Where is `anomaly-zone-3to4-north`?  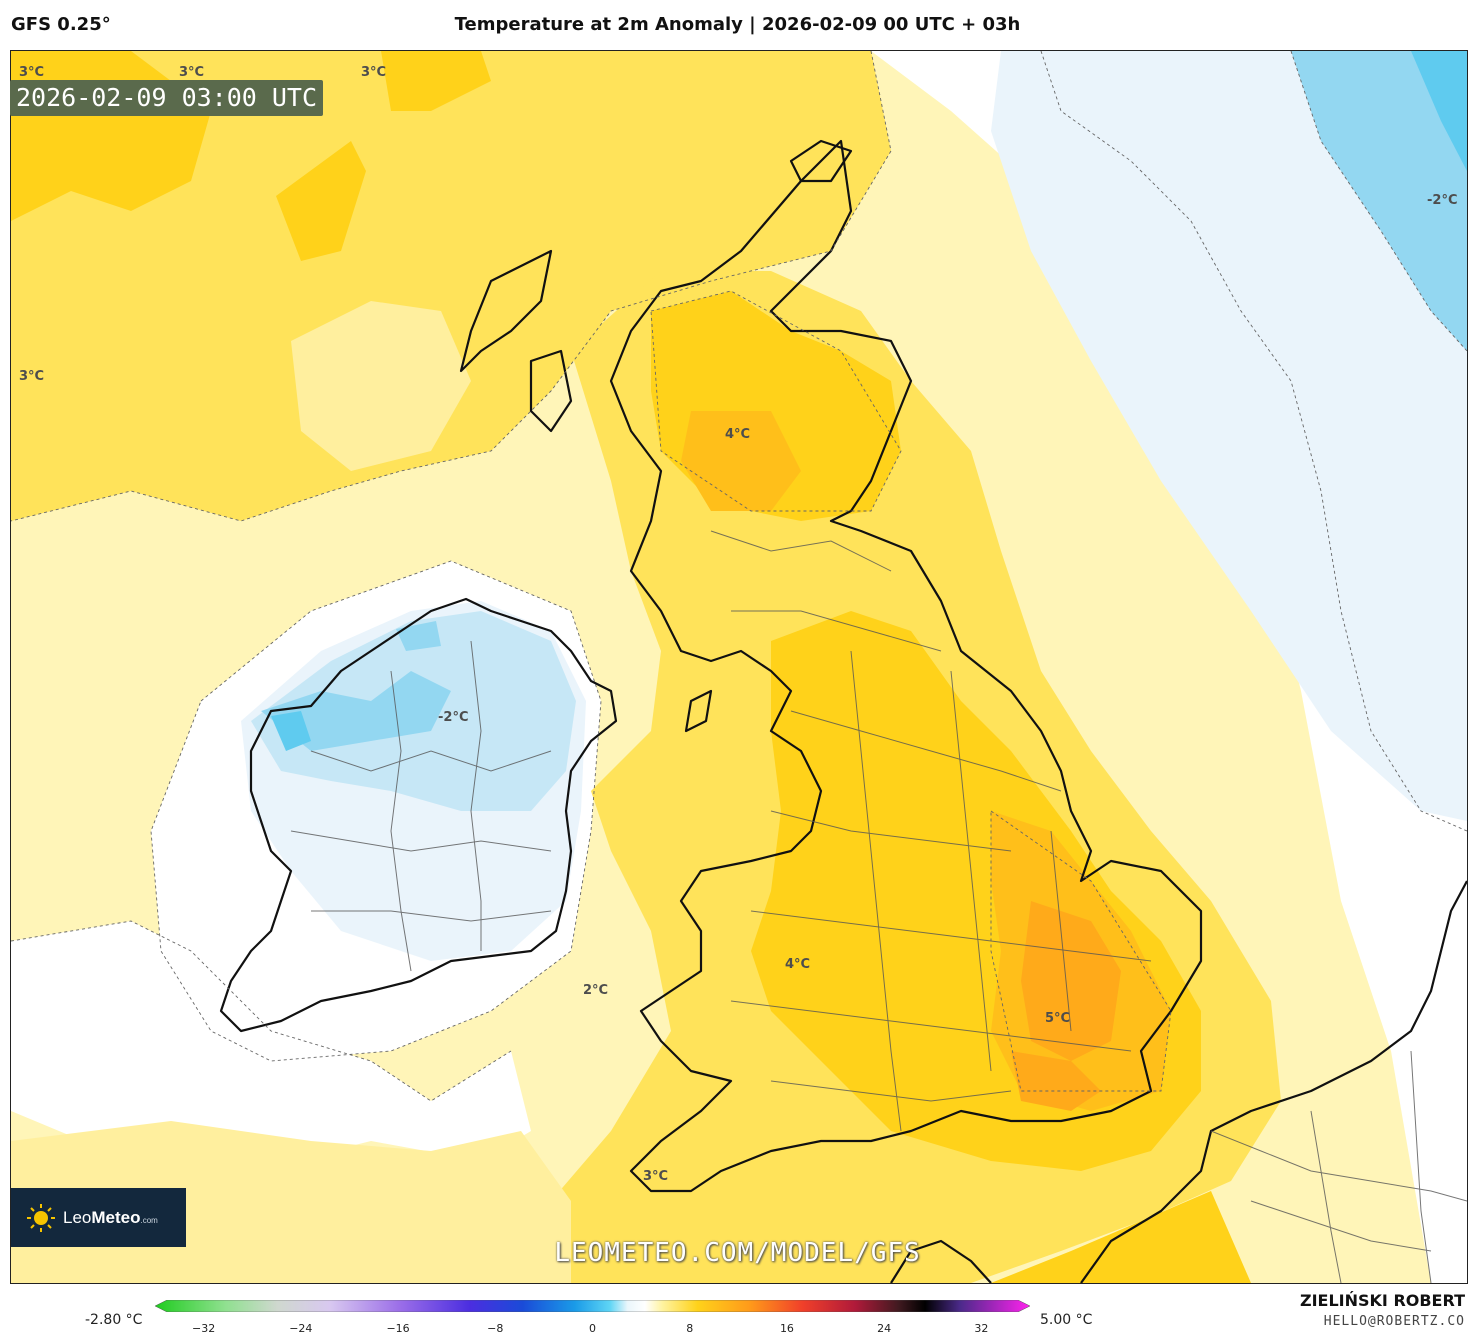
anomaly-zone-3to4-north is located at coordinates (321, 201).